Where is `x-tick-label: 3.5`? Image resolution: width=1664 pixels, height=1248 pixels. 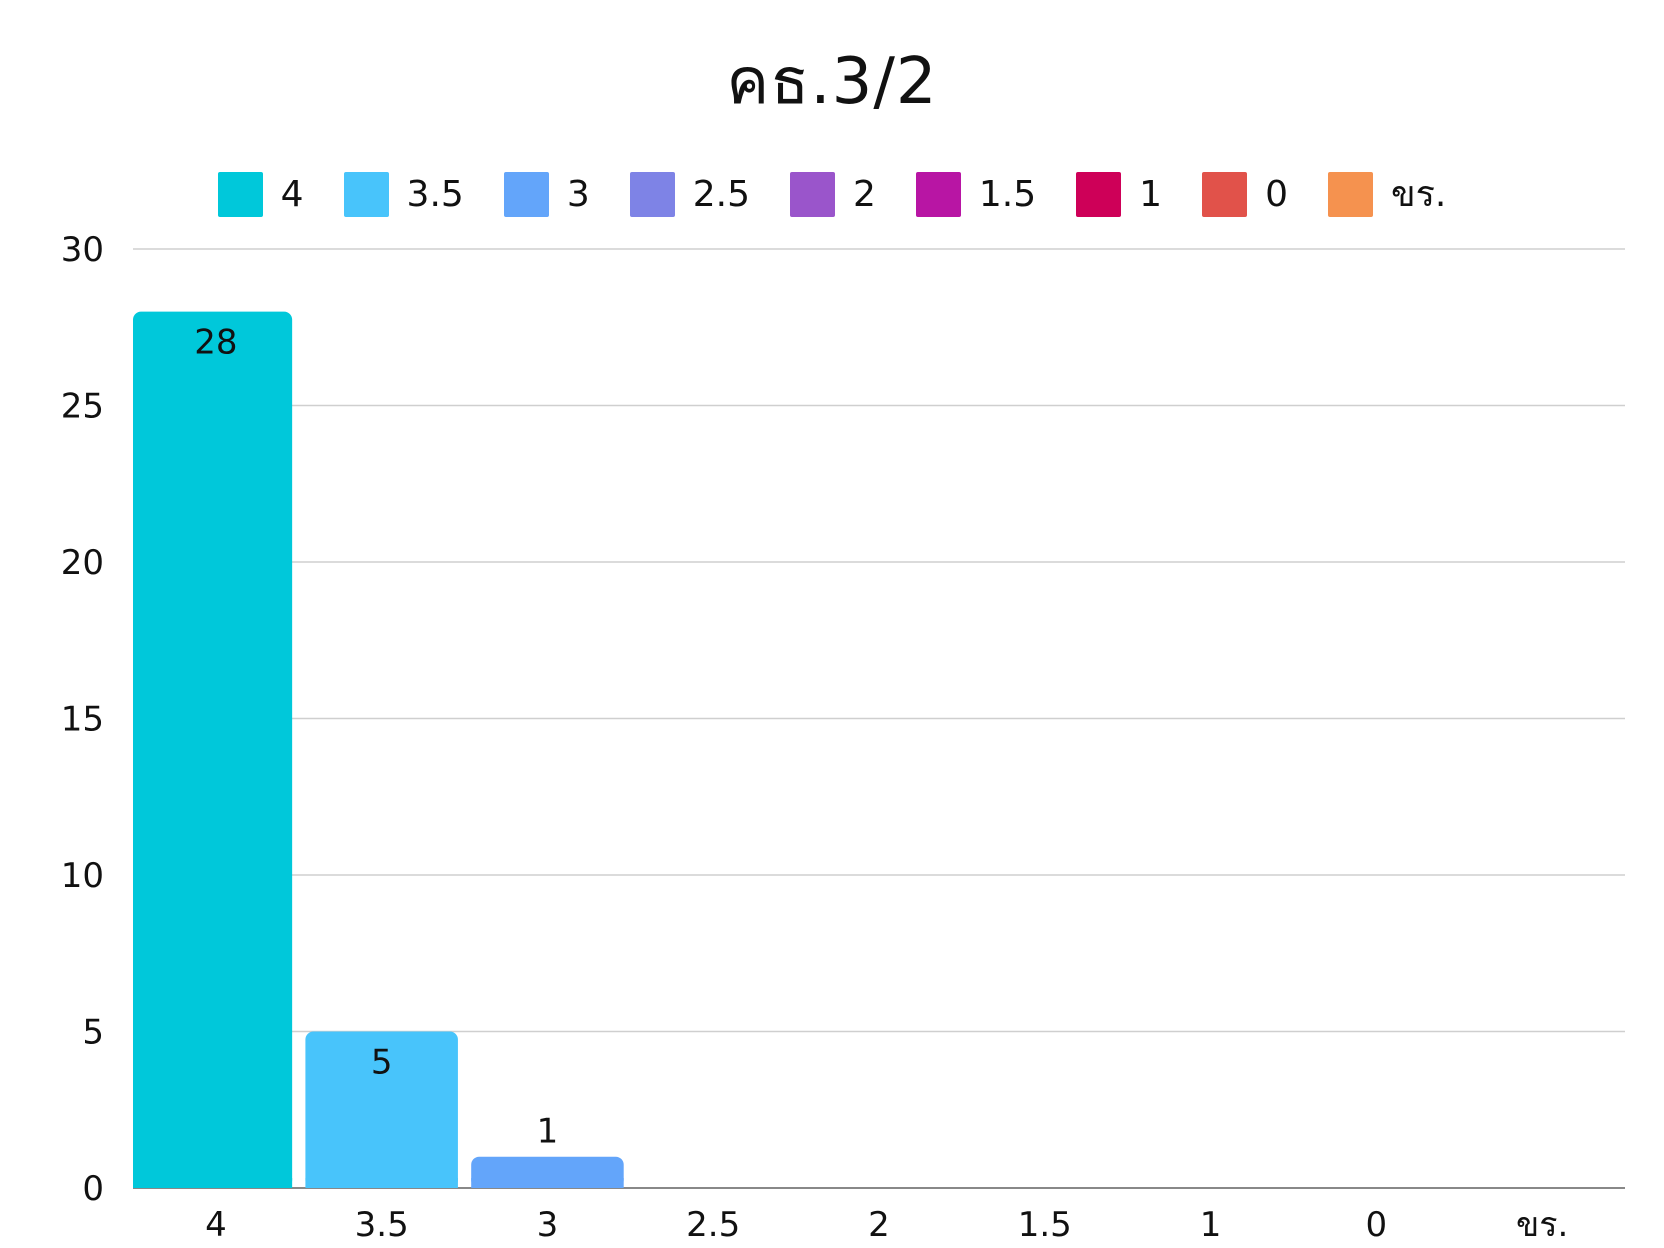
x-tick-label: 3.5 is located at coordinates (382, 1225).